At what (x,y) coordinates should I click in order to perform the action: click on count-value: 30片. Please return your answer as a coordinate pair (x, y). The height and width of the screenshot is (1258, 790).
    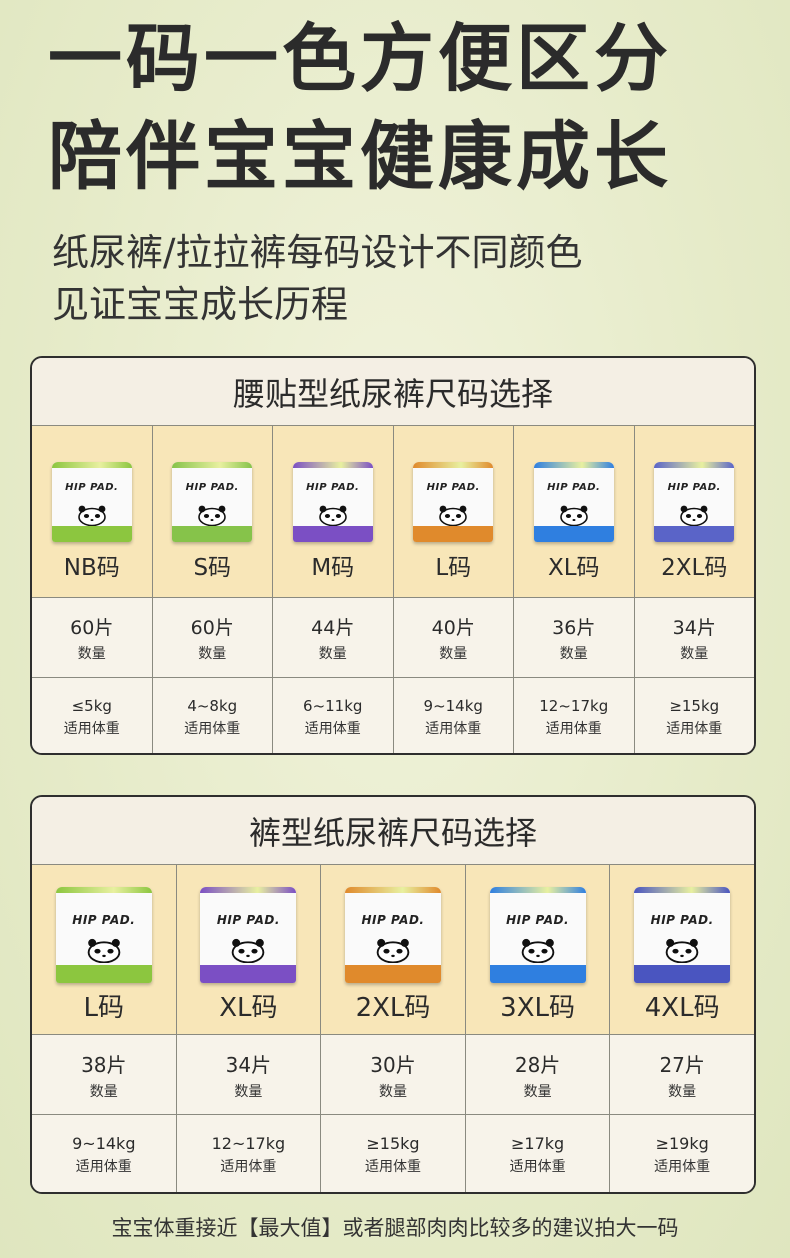
    Looking at the image, I should click on (393, 1064).